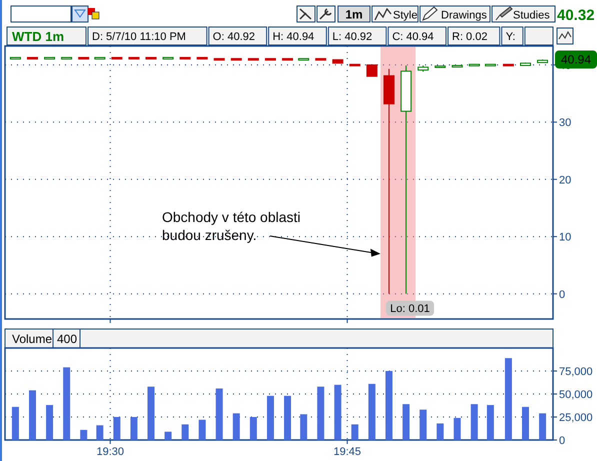 The image size is (597, 461). I want to click on candlestick, so click(372, 70).